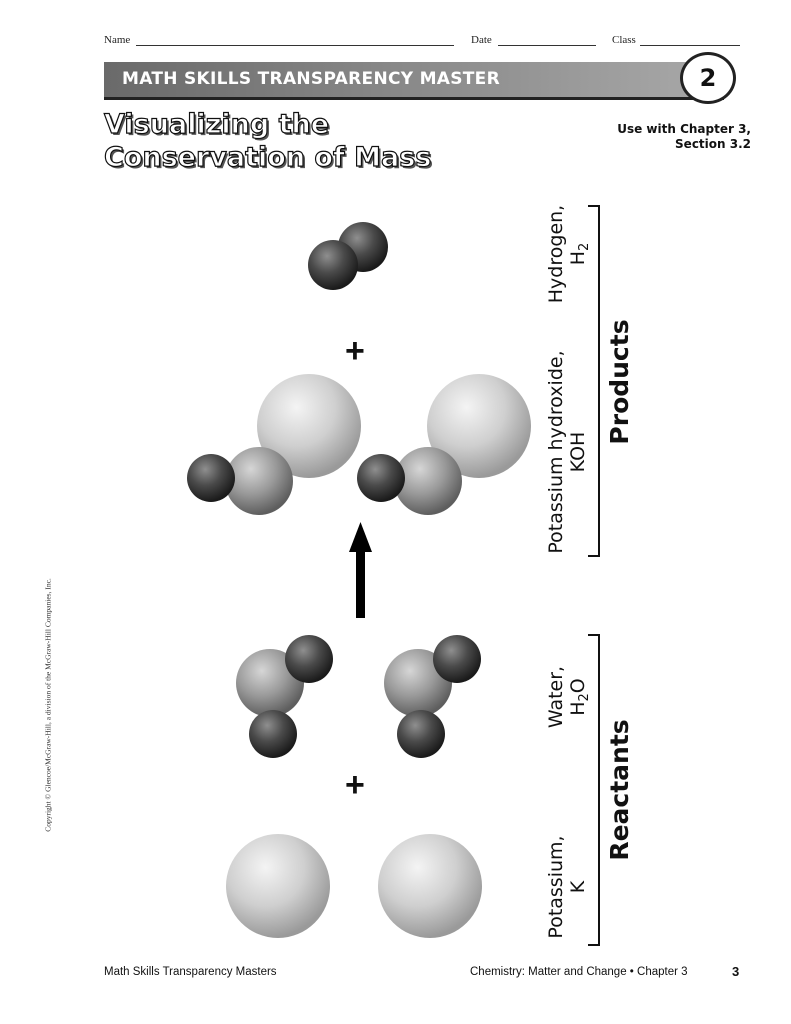  What do you see at coordinates (360, 570) in the screenshot?
I see `reaction-arrow` at bounding box center [360, 570].